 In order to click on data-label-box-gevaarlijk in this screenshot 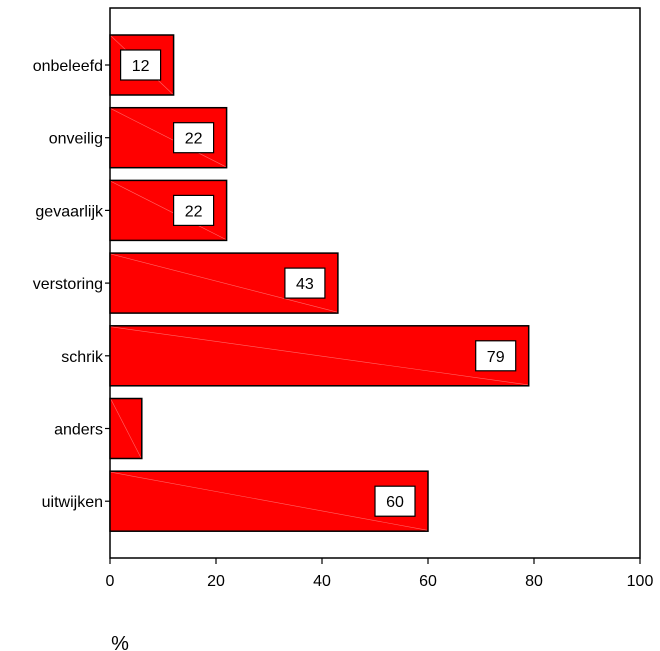, I will do `click(194, 210)`.